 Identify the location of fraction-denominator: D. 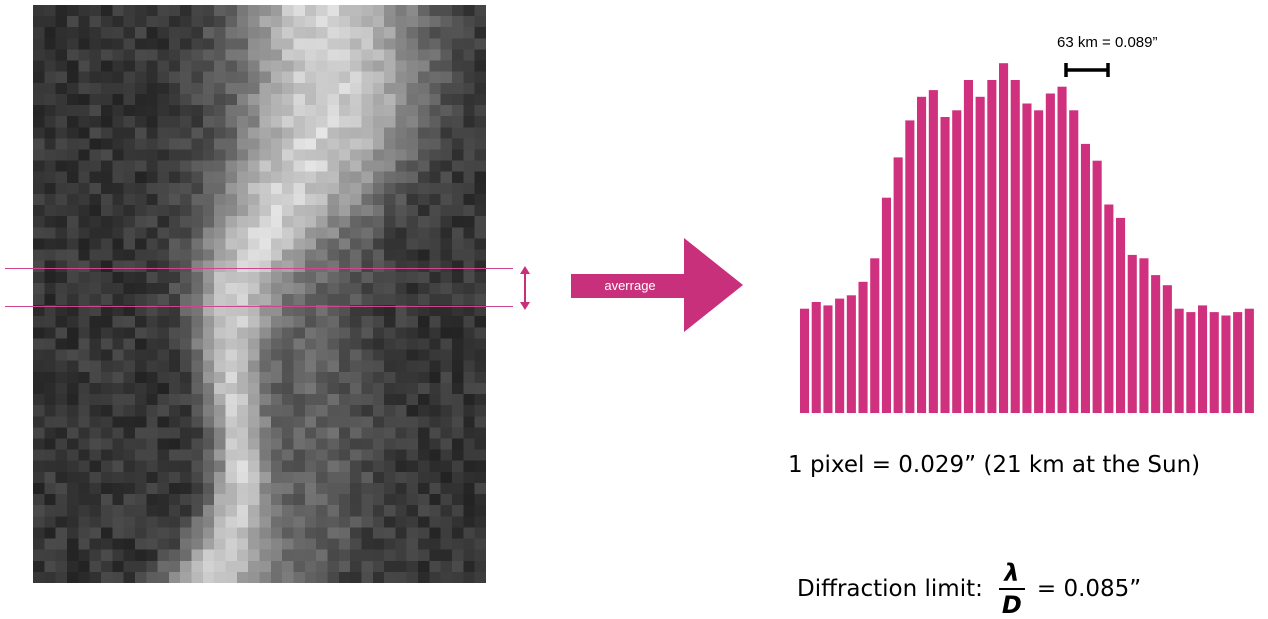
(1011, 605).